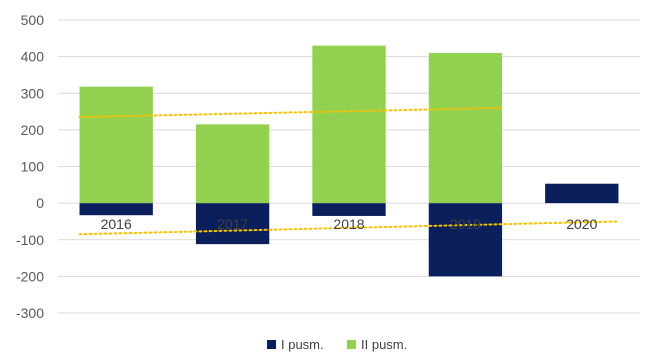  What do you see at coordinates (116, 145) in the screenshot?
I see `bar-ii-pusm--2016` at bounding box center [116, 145].